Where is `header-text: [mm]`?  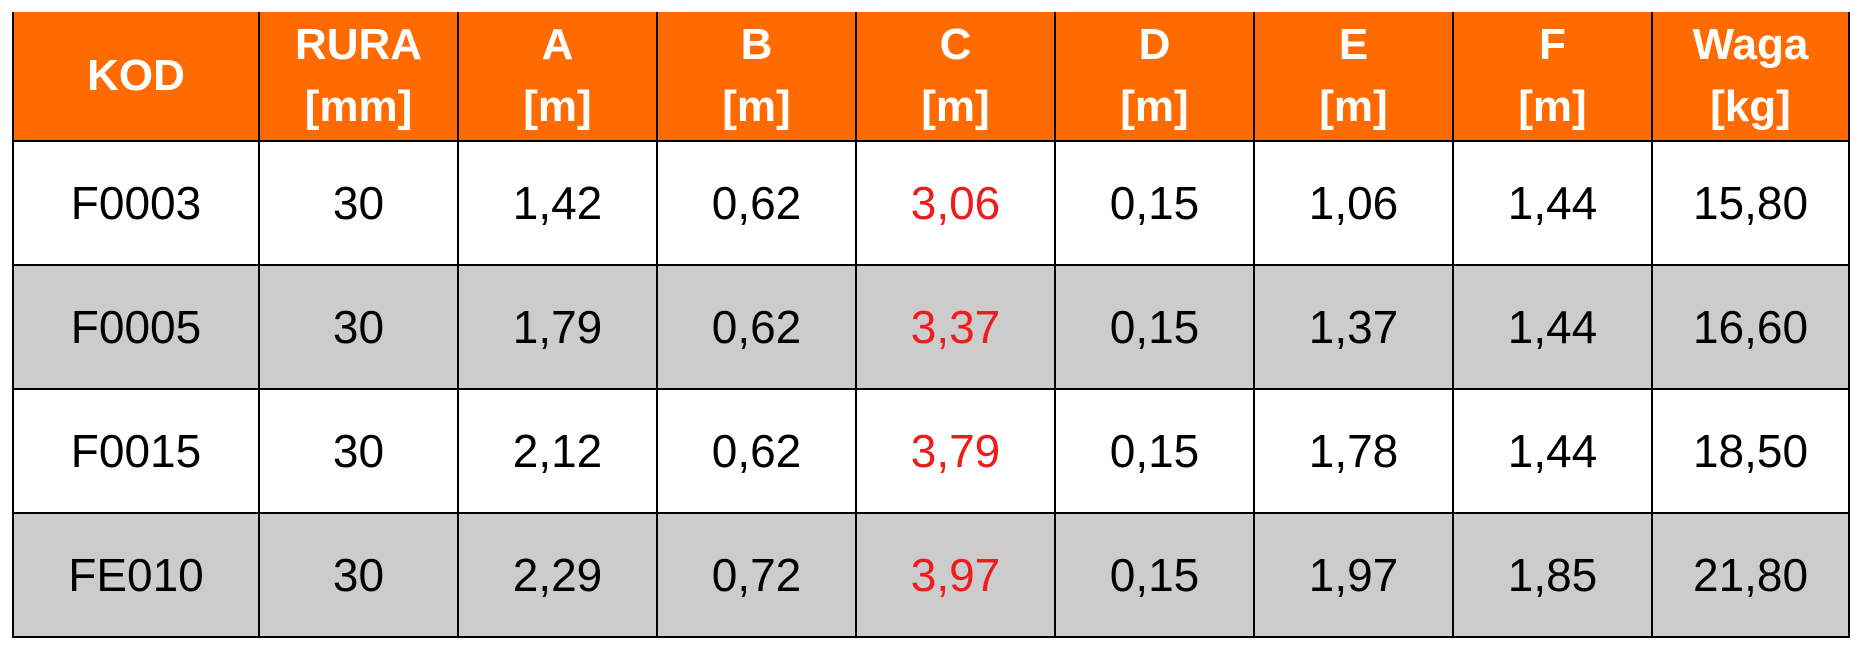
header-text: [mm] is located at coordinates (358, 106).